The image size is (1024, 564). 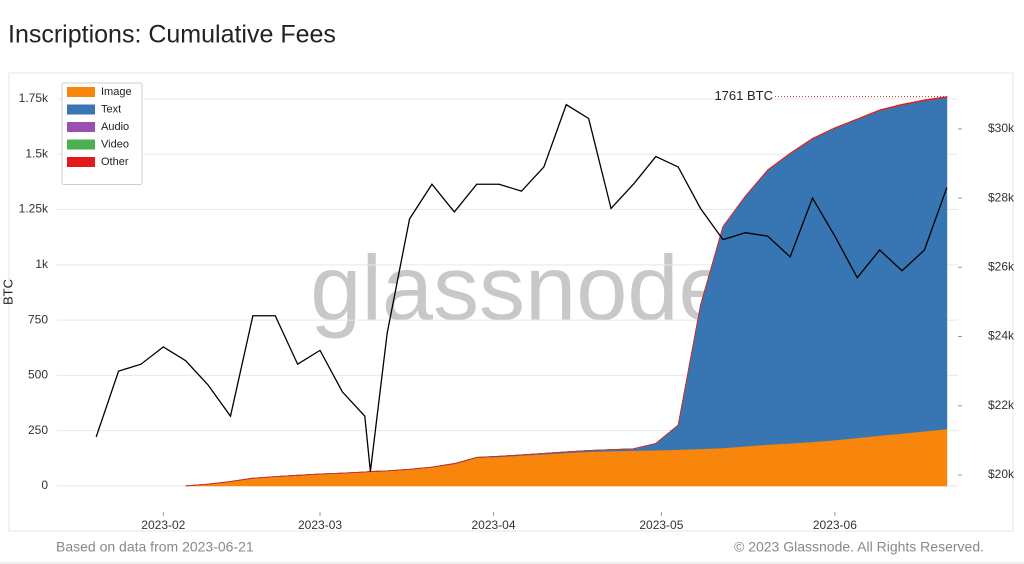 What do you see at coordinates (835, 525) in the screenshot?
I see `x-tick-label: 2023-06` at bounding box center [835, 525].